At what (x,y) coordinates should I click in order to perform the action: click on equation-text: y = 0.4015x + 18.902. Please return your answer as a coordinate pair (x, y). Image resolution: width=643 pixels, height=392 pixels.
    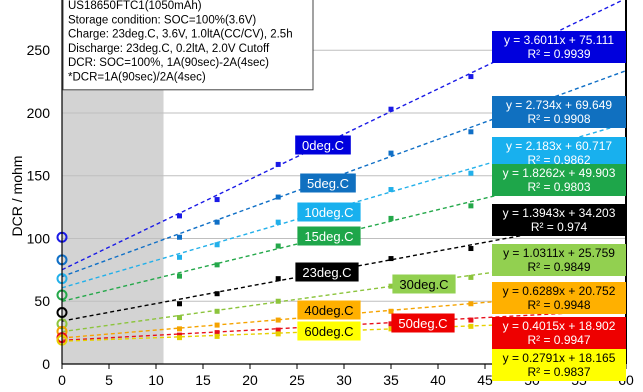
    Looking at the image, I should click on (559, 326).